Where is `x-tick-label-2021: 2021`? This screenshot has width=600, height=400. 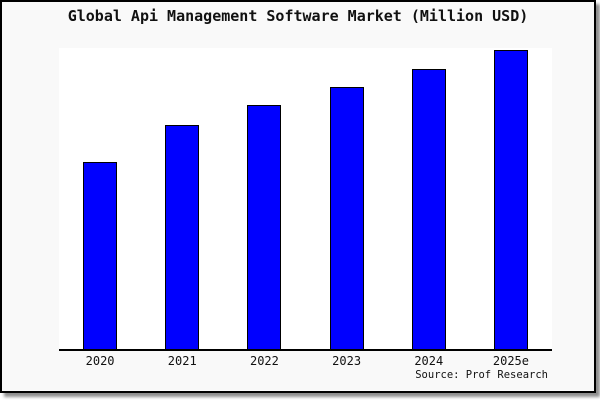
x-tick-label-2021: 2021 is located at coordinates (182, 361).